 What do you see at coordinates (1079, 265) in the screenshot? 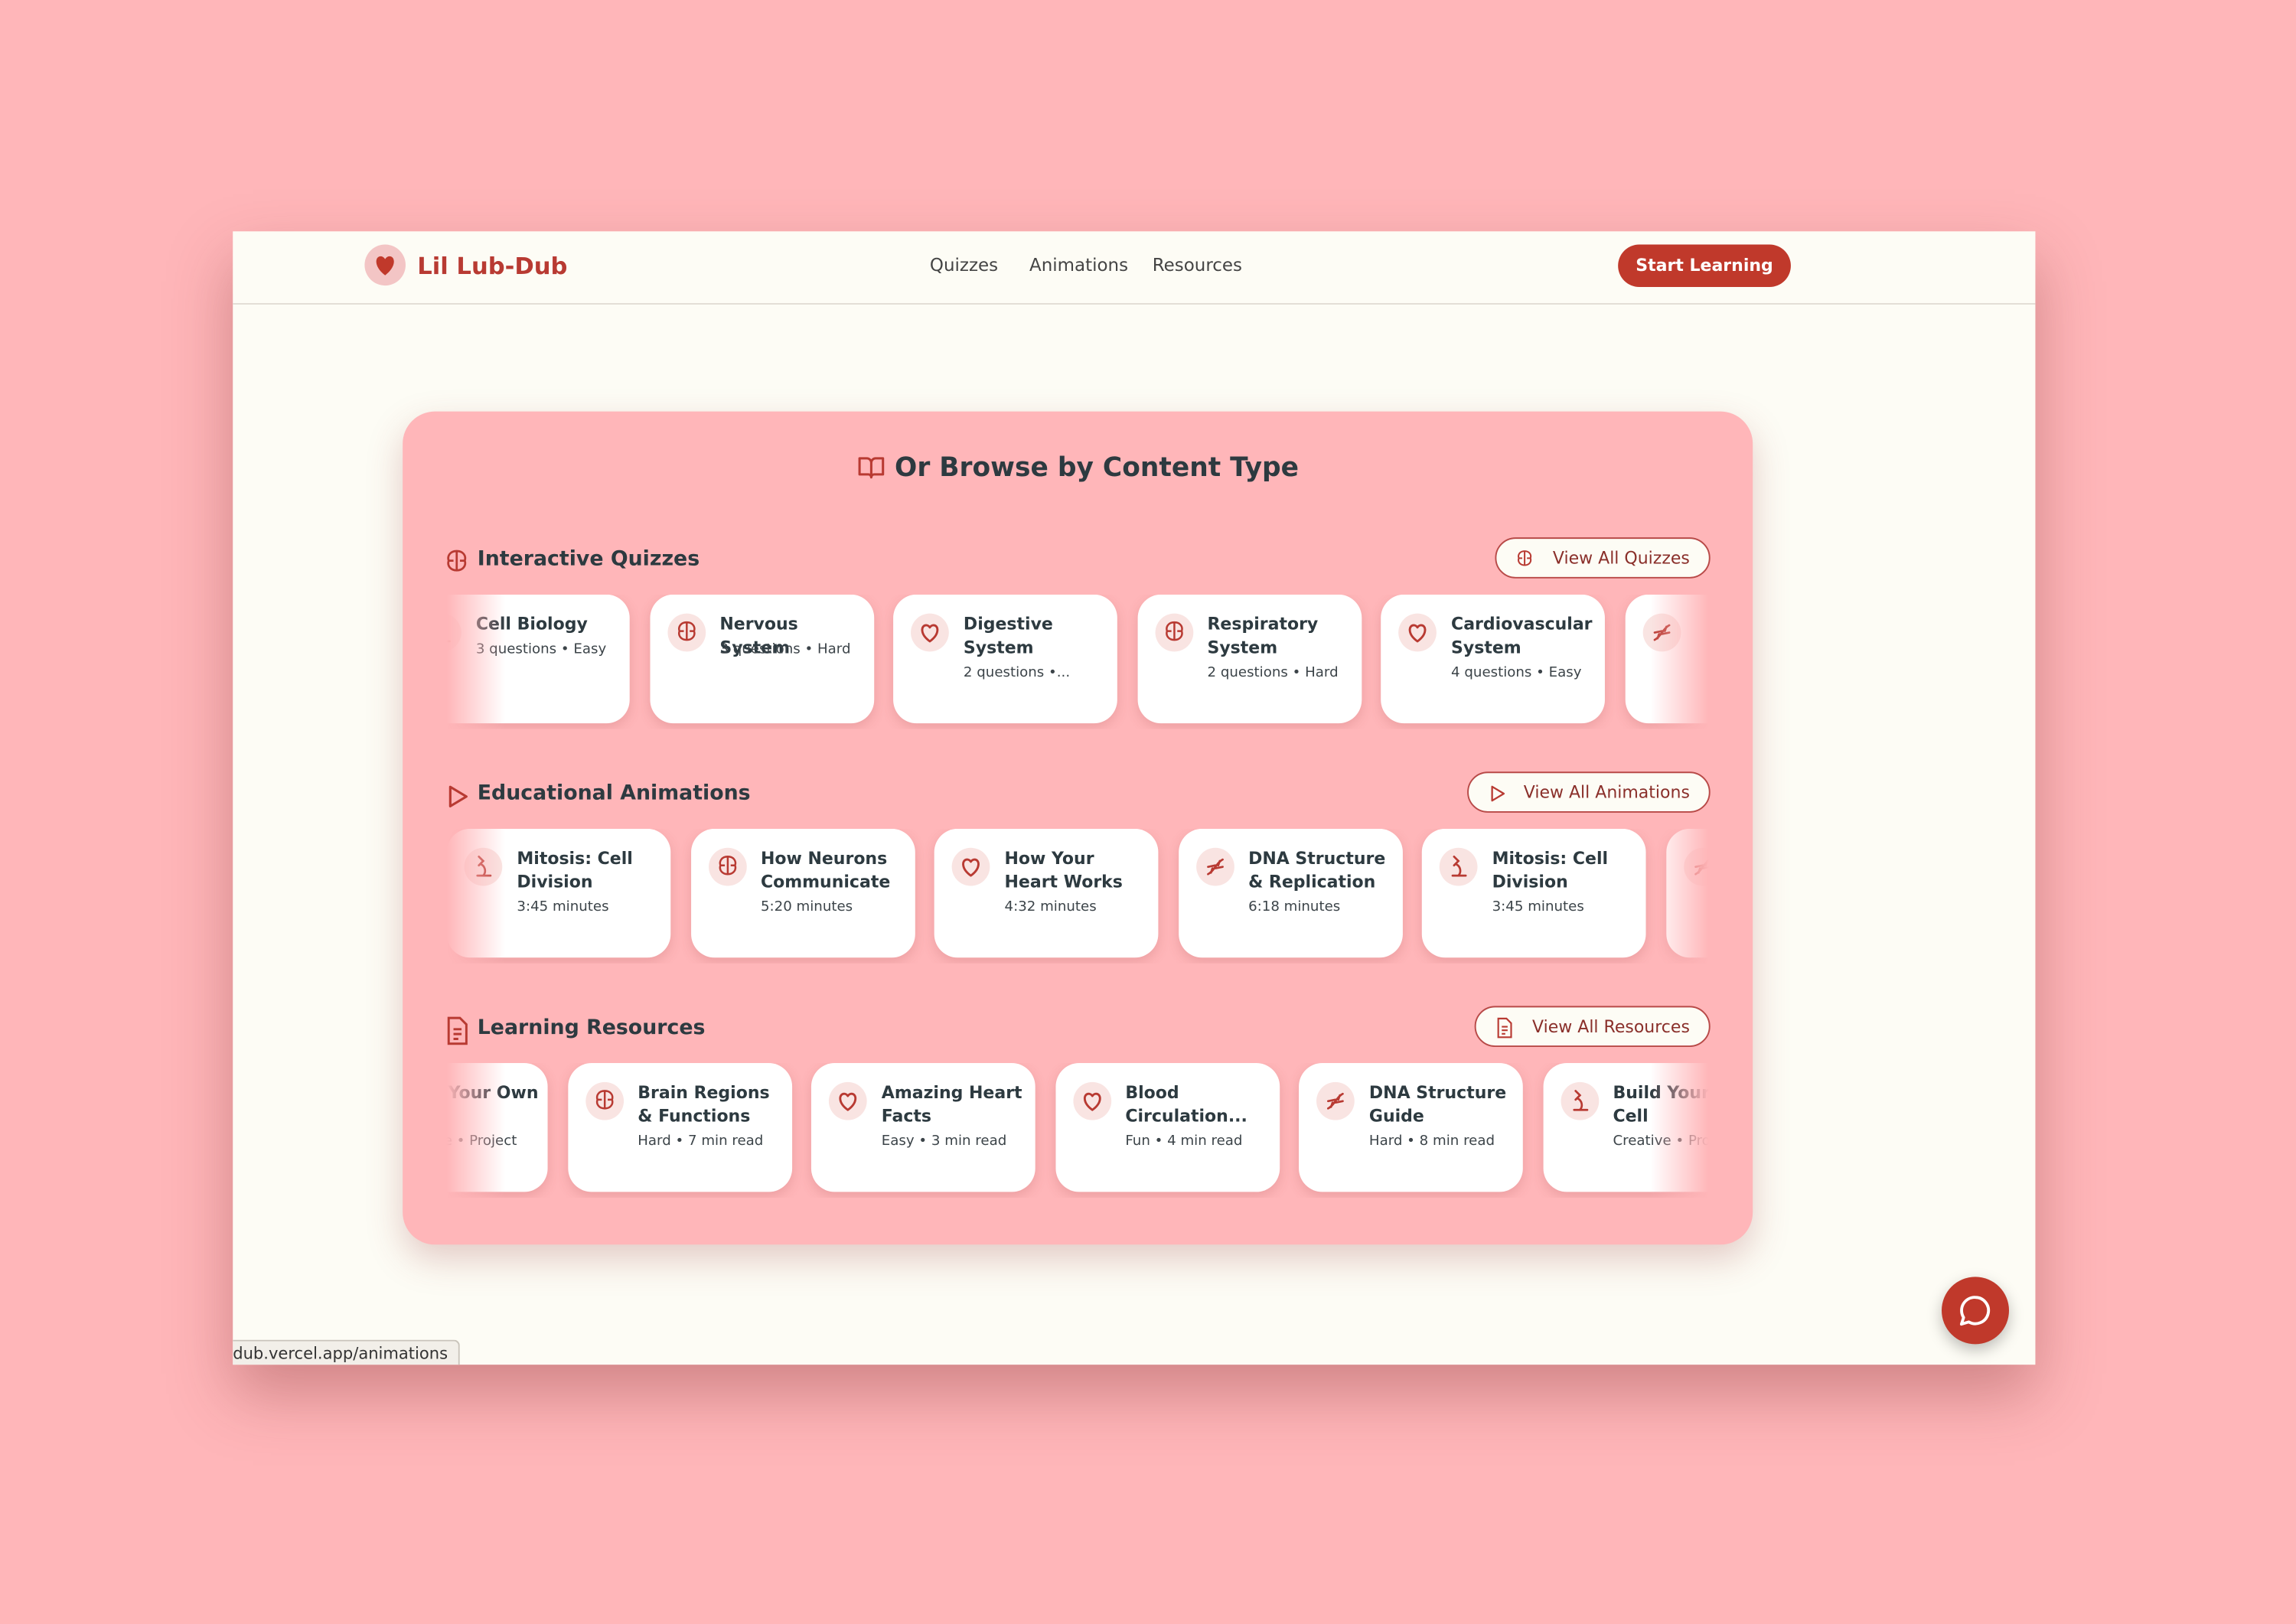
I see `nav-link: Animations` at bounding box center [1079, 265].